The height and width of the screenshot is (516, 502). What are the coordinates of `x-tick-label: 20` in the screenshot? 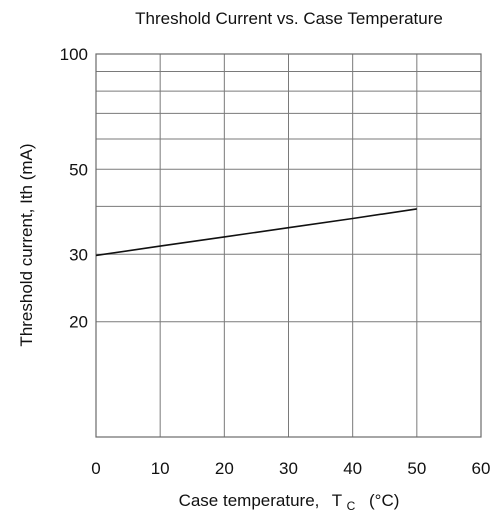 It's located at (224, 468).